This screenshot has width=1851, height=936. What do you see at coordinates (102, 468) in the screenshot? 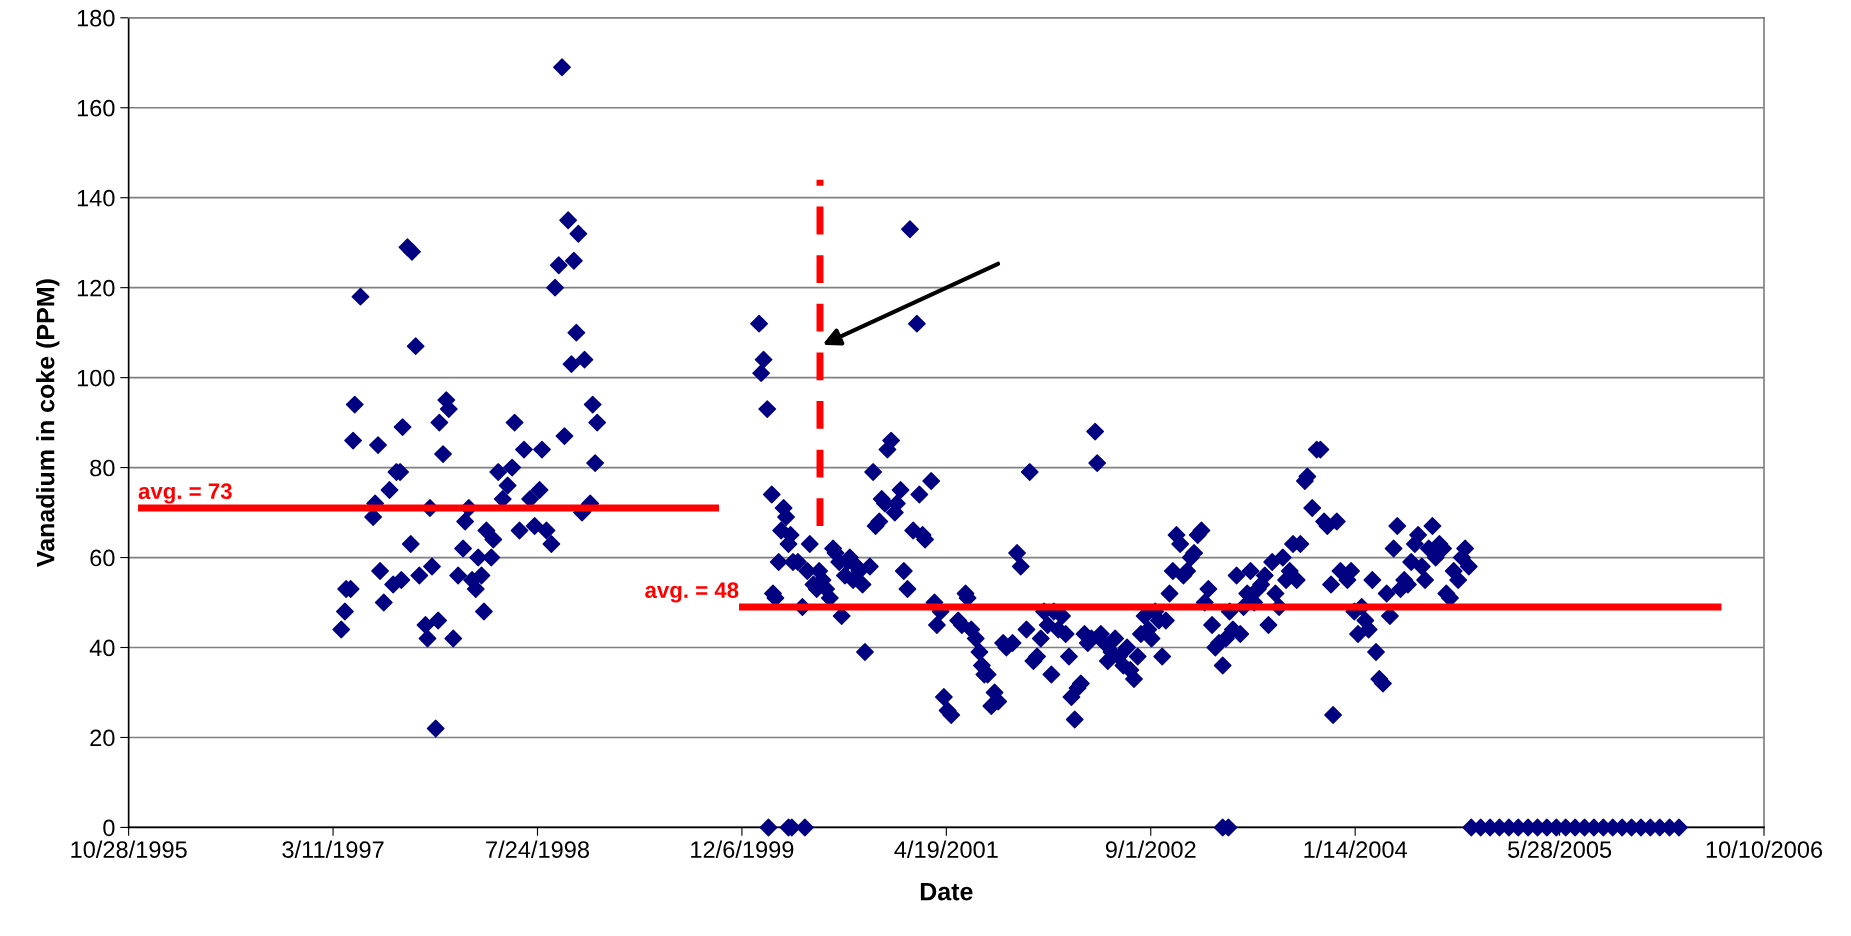
I see `y-tick-label: 80` at bounding box center [102, 468].